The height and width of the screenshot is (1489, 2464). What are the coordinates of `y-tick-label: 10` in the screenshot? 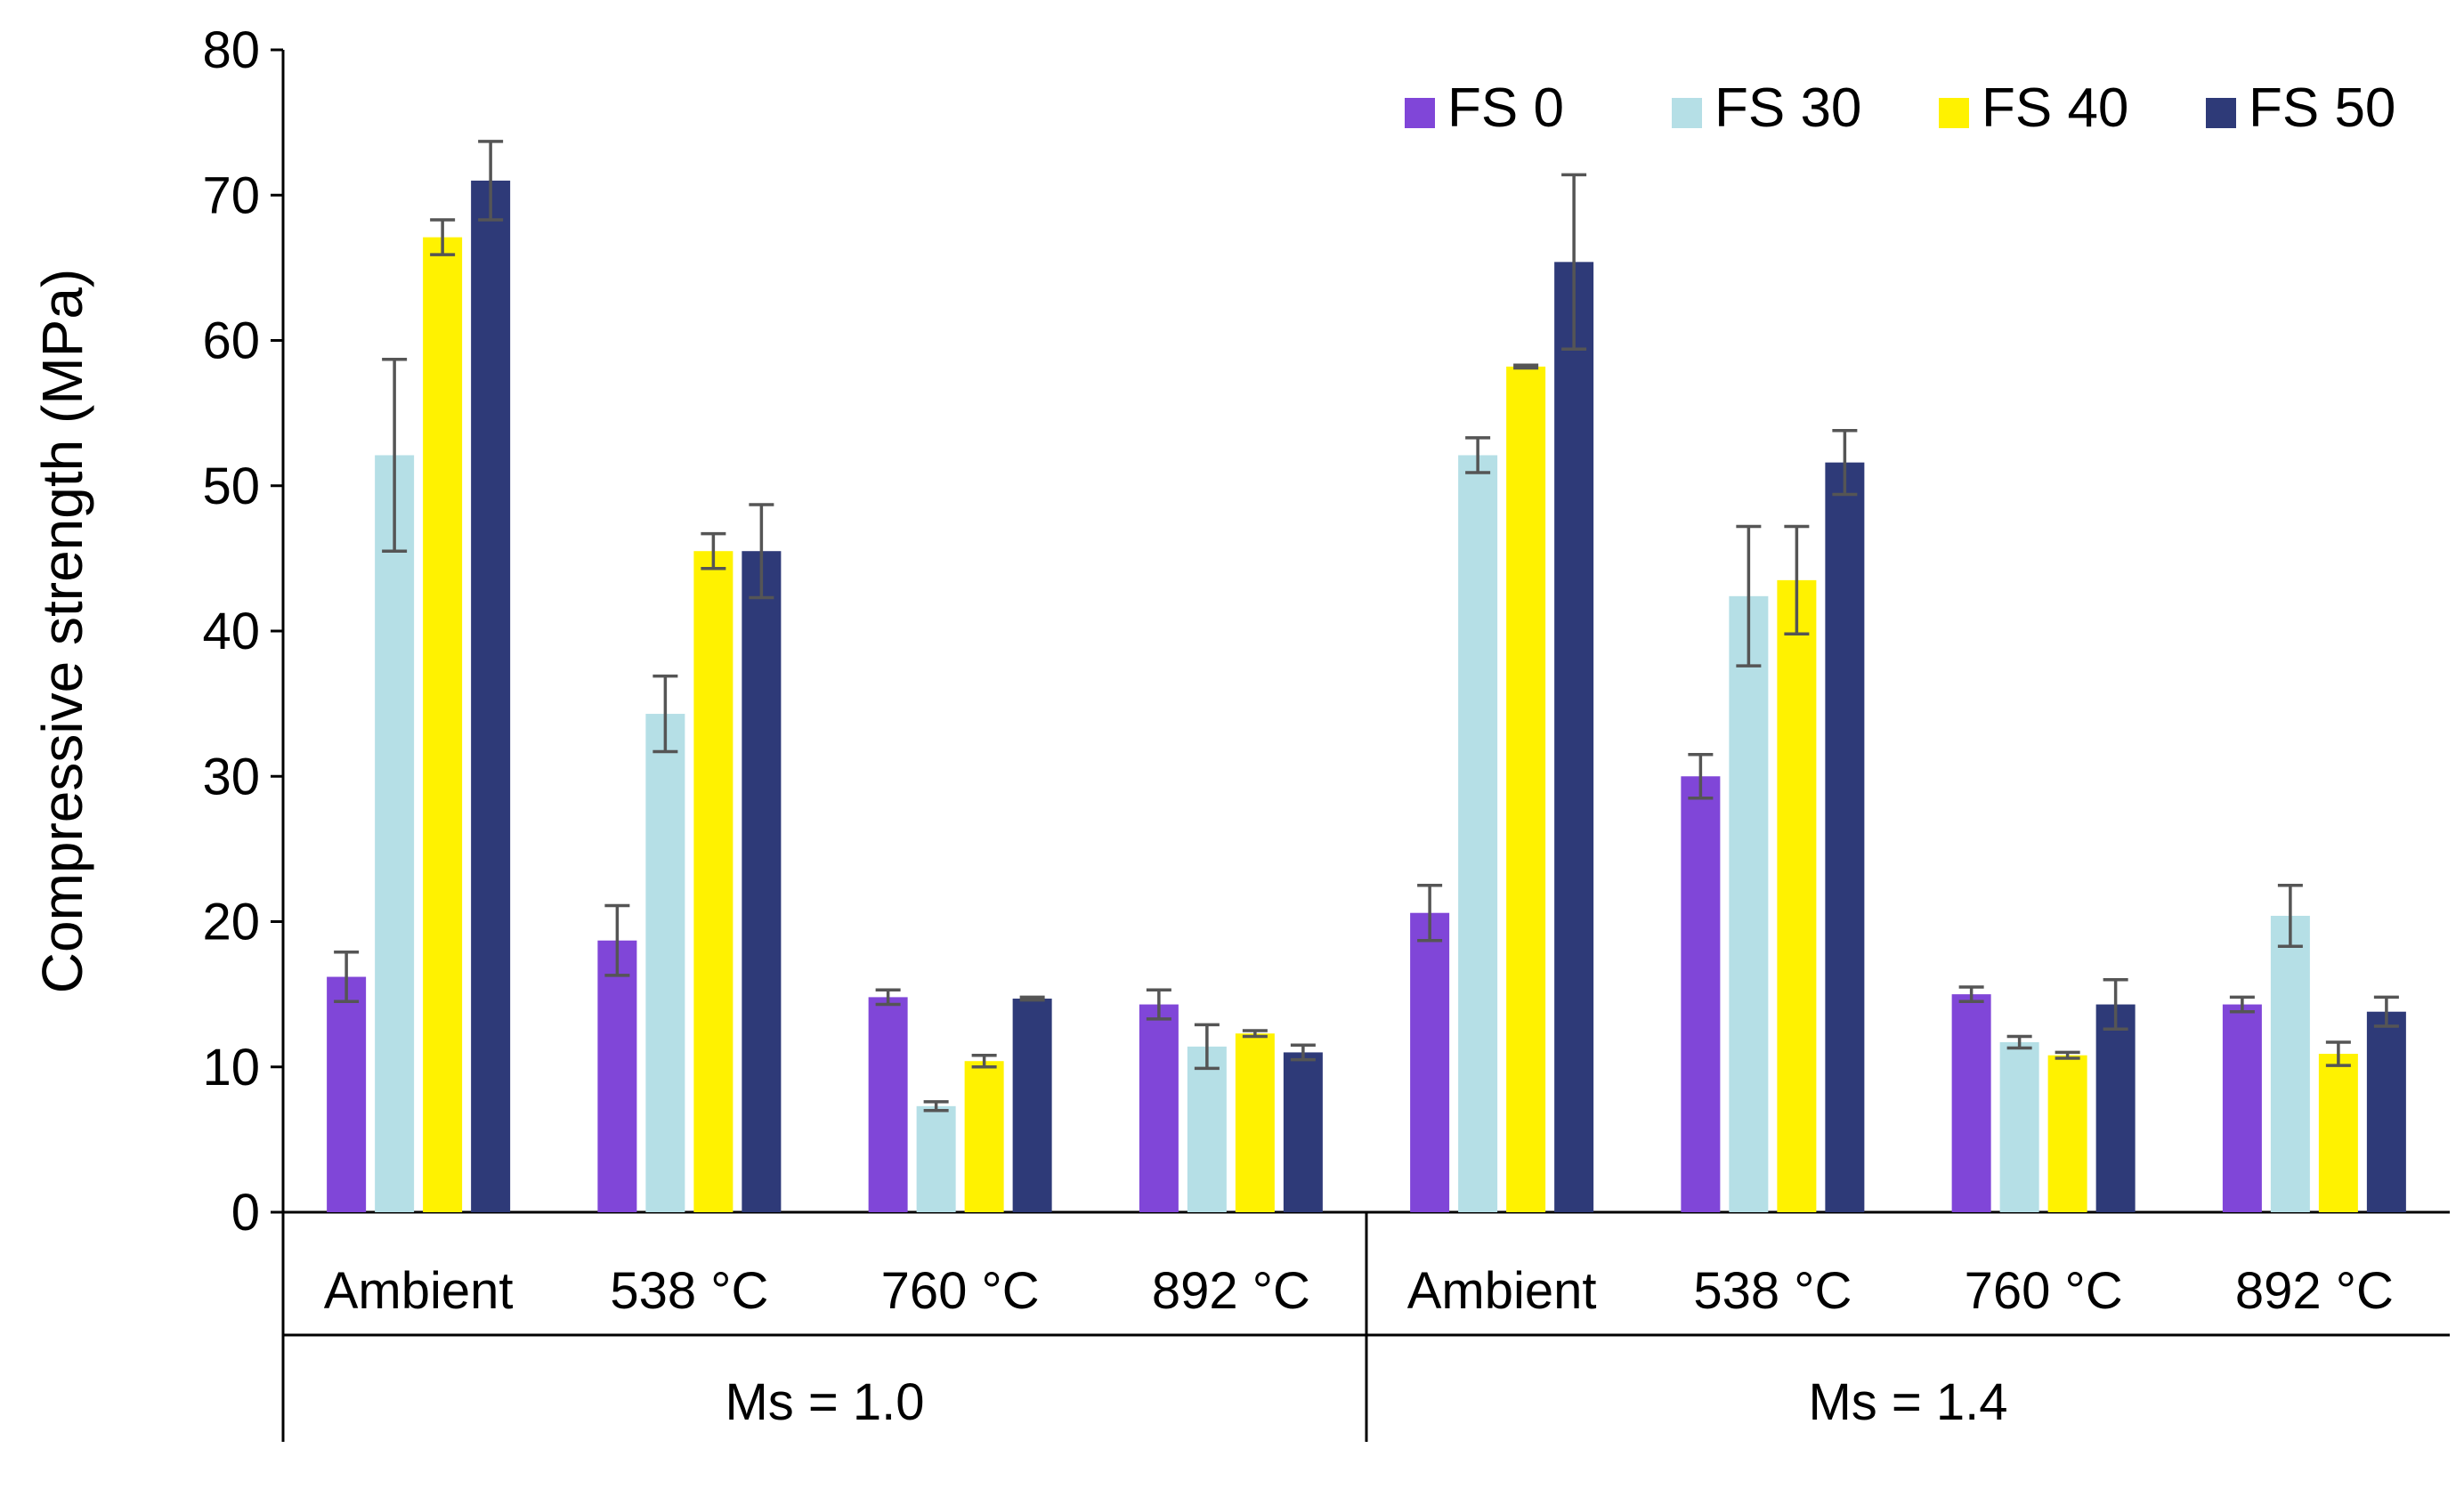 It's located at (231, 1068).